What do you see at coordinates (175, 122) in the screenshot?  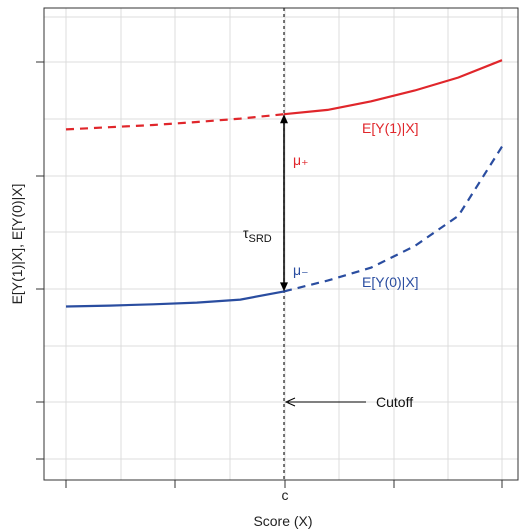 I see `series-0-left` at bounding box center [175, 122].